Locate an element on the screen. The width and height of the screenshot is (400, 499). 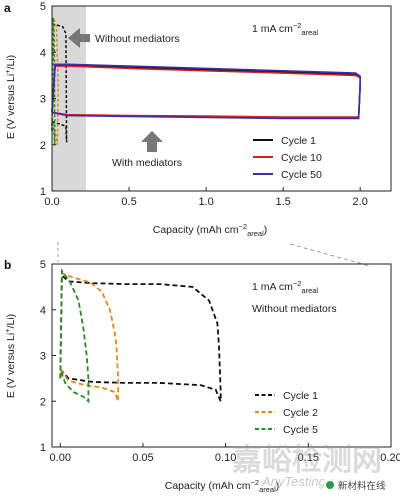
panel-b-legend: Cycle 1 Cycle 2 Cycle 5 is located at coordinates (286, 413).